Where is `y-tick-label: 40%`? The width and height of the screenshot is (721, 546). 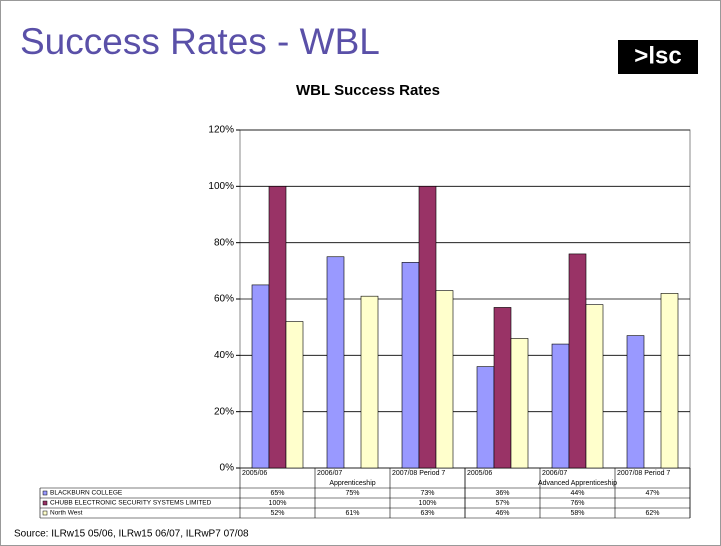 y-tick-label: 40% is located at coordinates (224, 355).